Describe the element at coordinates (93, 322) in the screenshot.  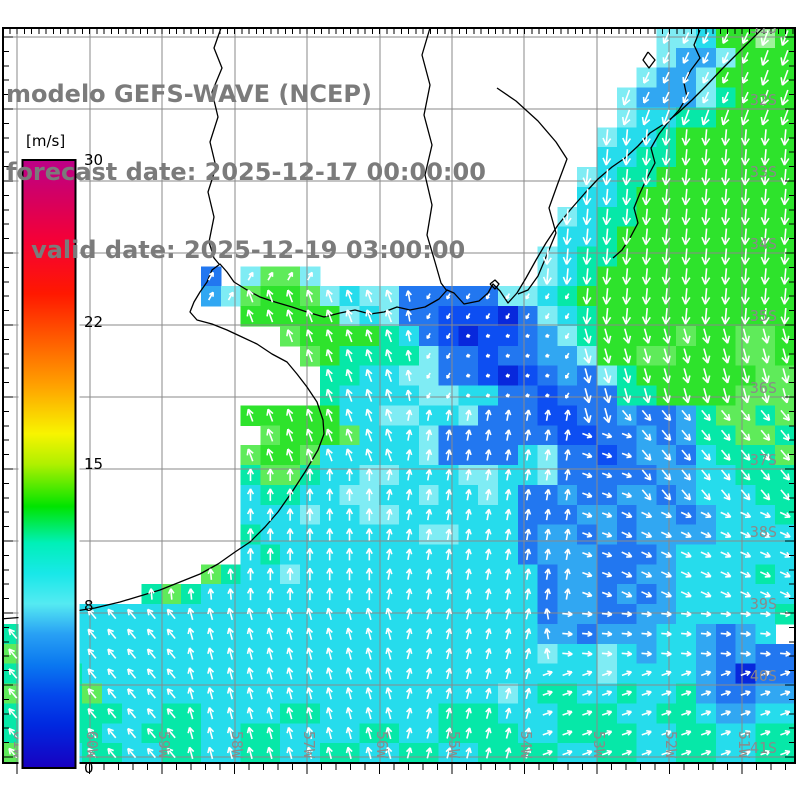
I see `colorbar-tick-22: 22` at that location.